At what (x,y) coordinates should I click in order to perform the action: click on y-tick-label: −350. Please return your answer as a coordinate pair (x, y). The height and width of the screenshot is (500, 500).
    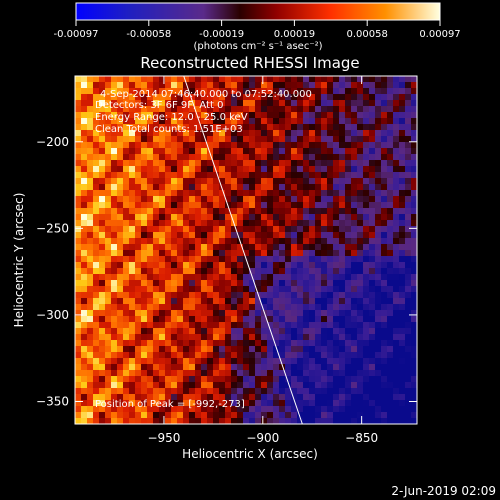
    Looking at the image, I should click on (52, 401).